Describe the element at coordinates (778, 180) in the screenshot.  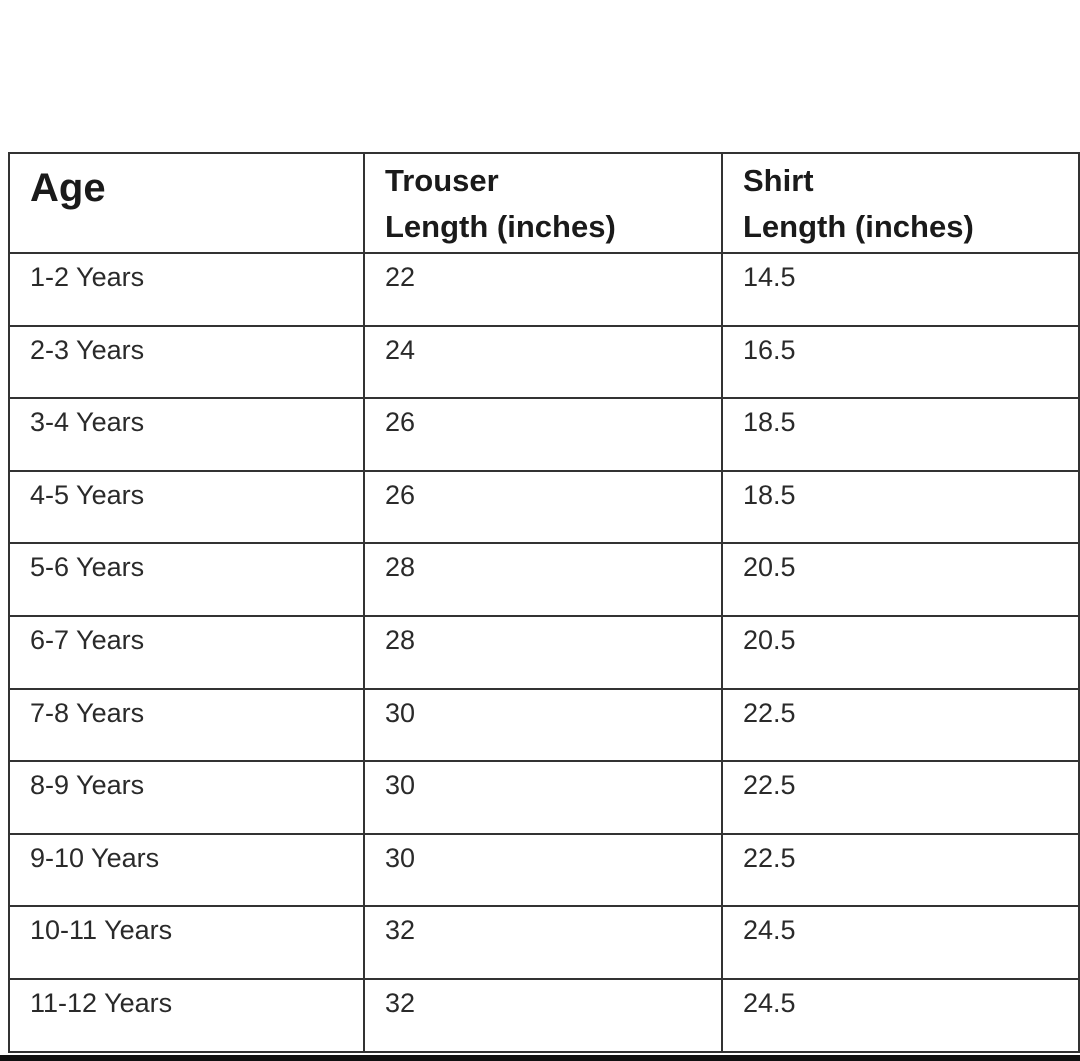
I see `header-shirt-line1: Shirt` at that location.